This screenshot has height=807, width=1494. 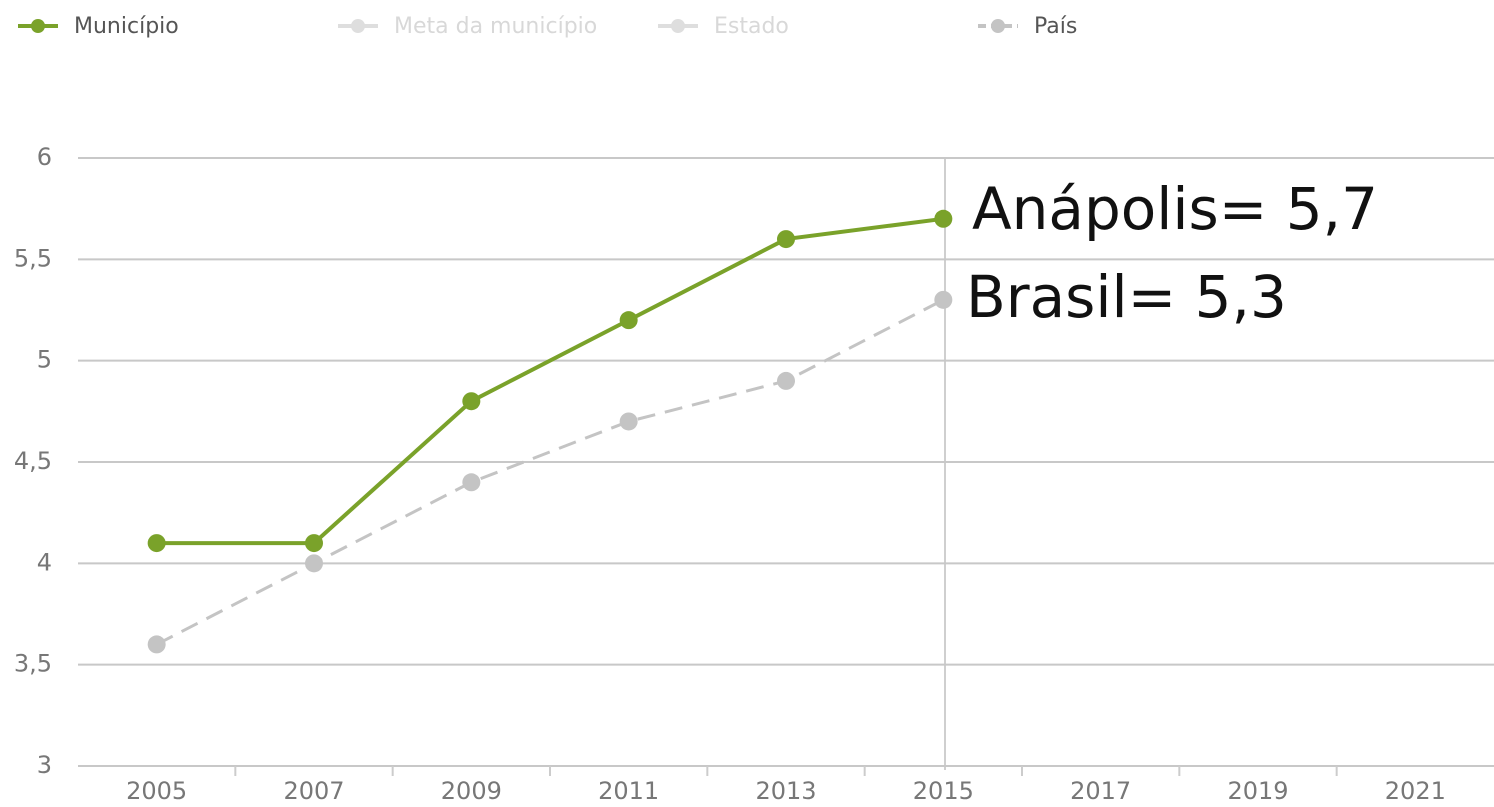 I want to click on legend-item: País, so click(x=1027, y=26).